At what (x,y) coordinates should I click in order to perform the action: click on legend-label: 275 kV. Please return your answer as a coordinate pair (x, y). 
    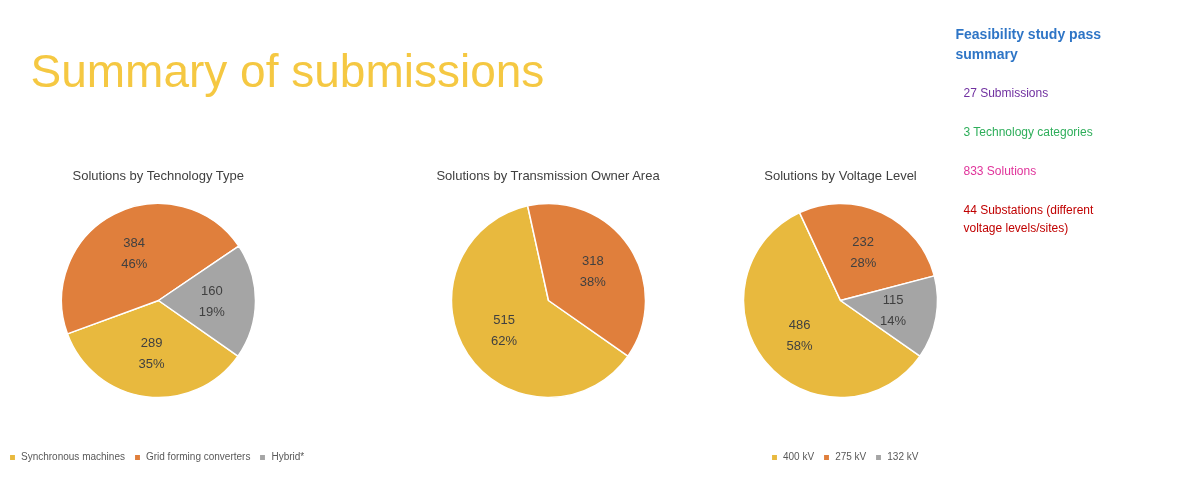
    Looking at the image, I should click on (851, 456).